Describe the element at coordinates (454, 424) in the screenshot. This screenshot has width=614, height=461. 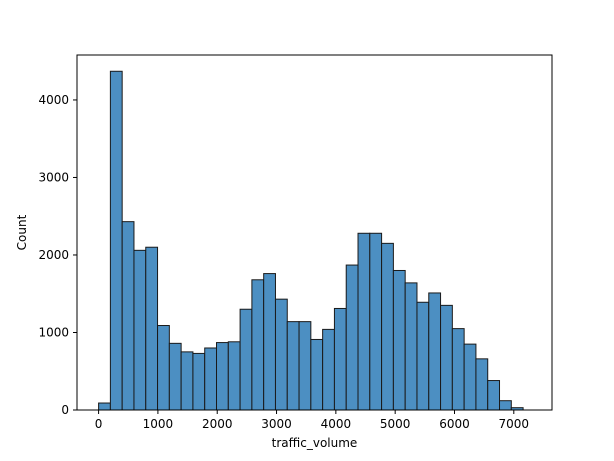
I see `x-tick-label: 6000` at that location.